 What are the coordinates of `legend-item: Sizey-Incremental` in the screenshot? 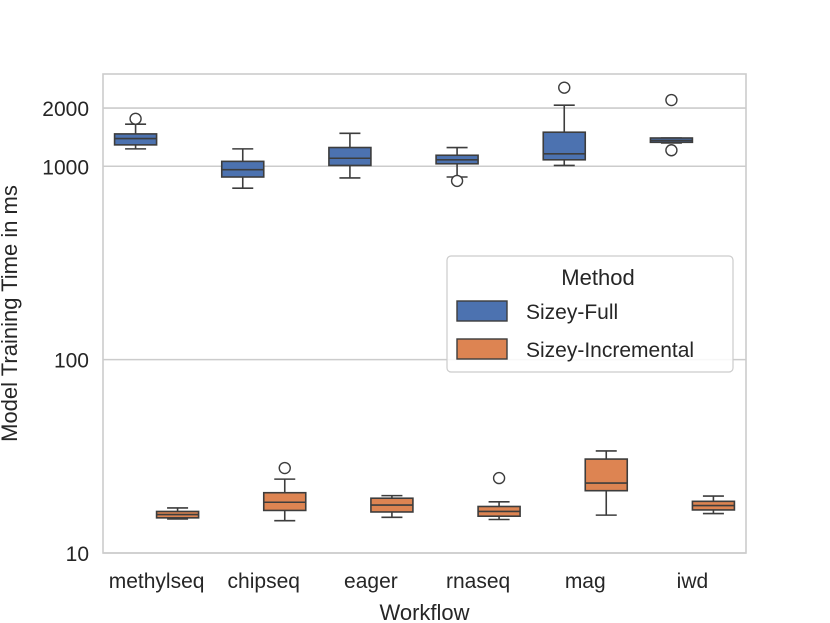 It's located at (575, 350).